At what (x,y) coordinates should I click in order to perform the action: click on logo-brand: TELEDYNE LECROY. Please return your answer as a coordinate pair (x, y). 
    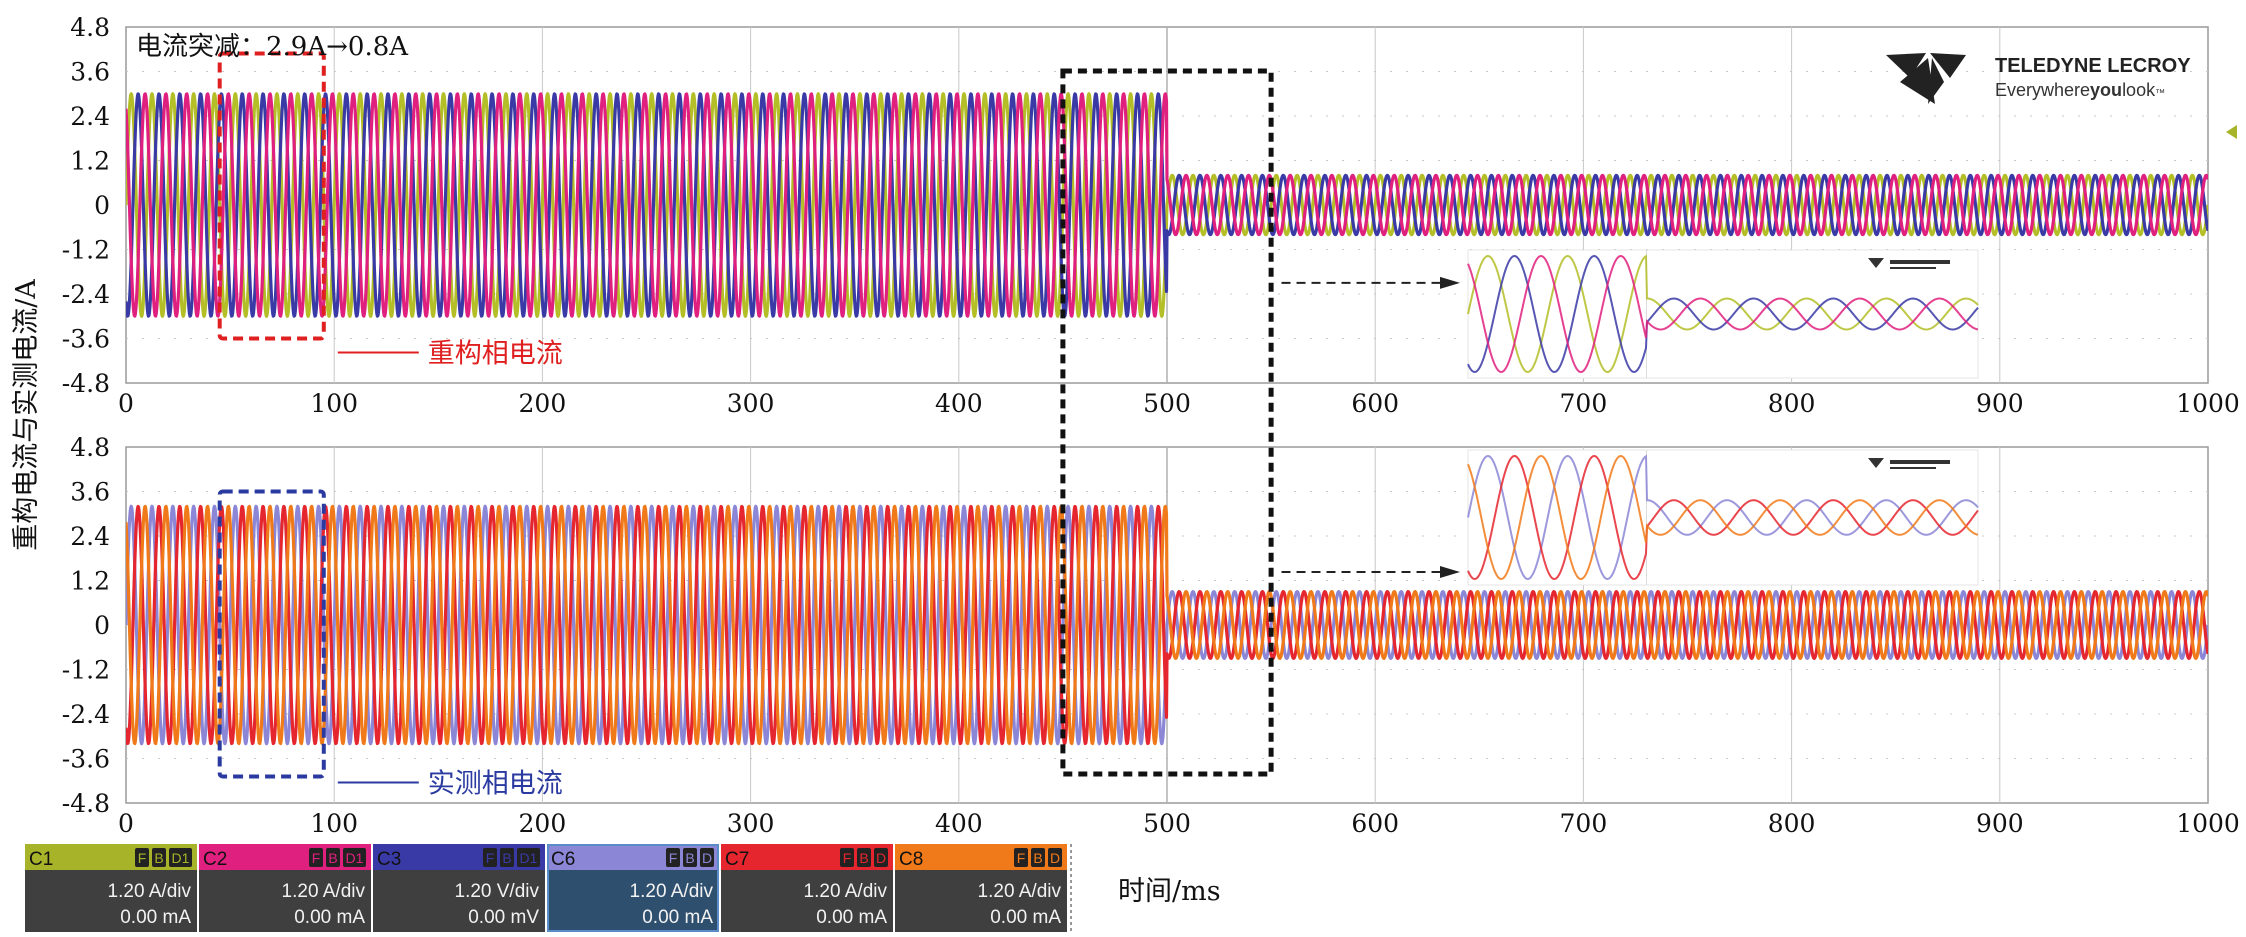
    Looking at the image, I should click on (2093, 66).